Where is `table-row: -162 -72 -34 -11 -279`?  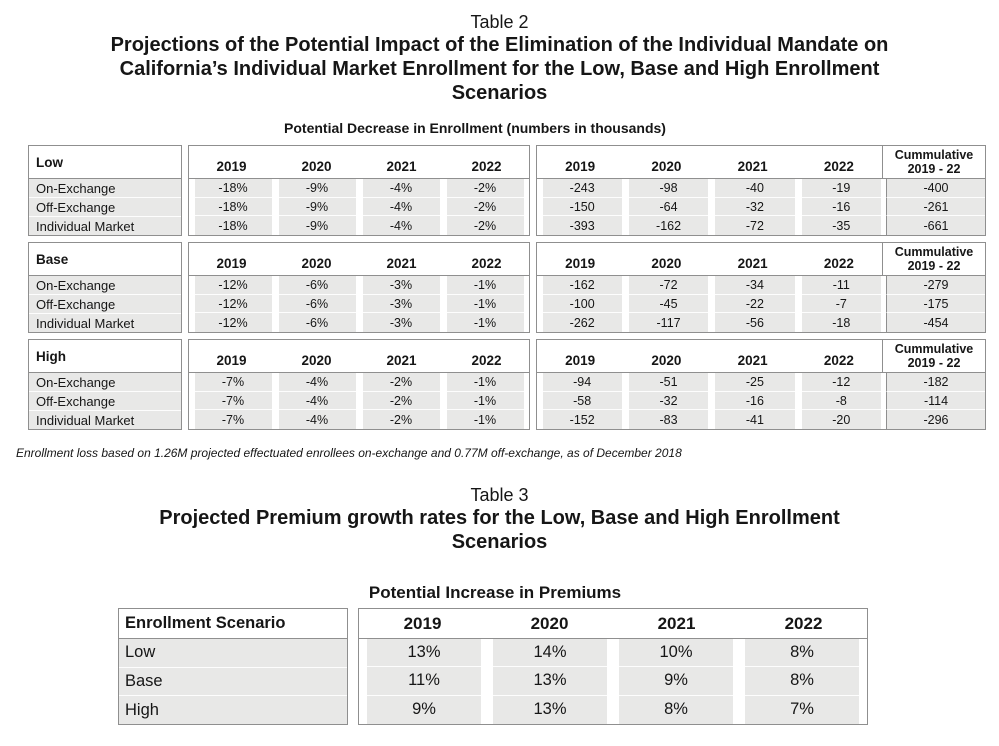
table-row: -162 -72 -34 -11 -279 is located at coordinates (761, 285).